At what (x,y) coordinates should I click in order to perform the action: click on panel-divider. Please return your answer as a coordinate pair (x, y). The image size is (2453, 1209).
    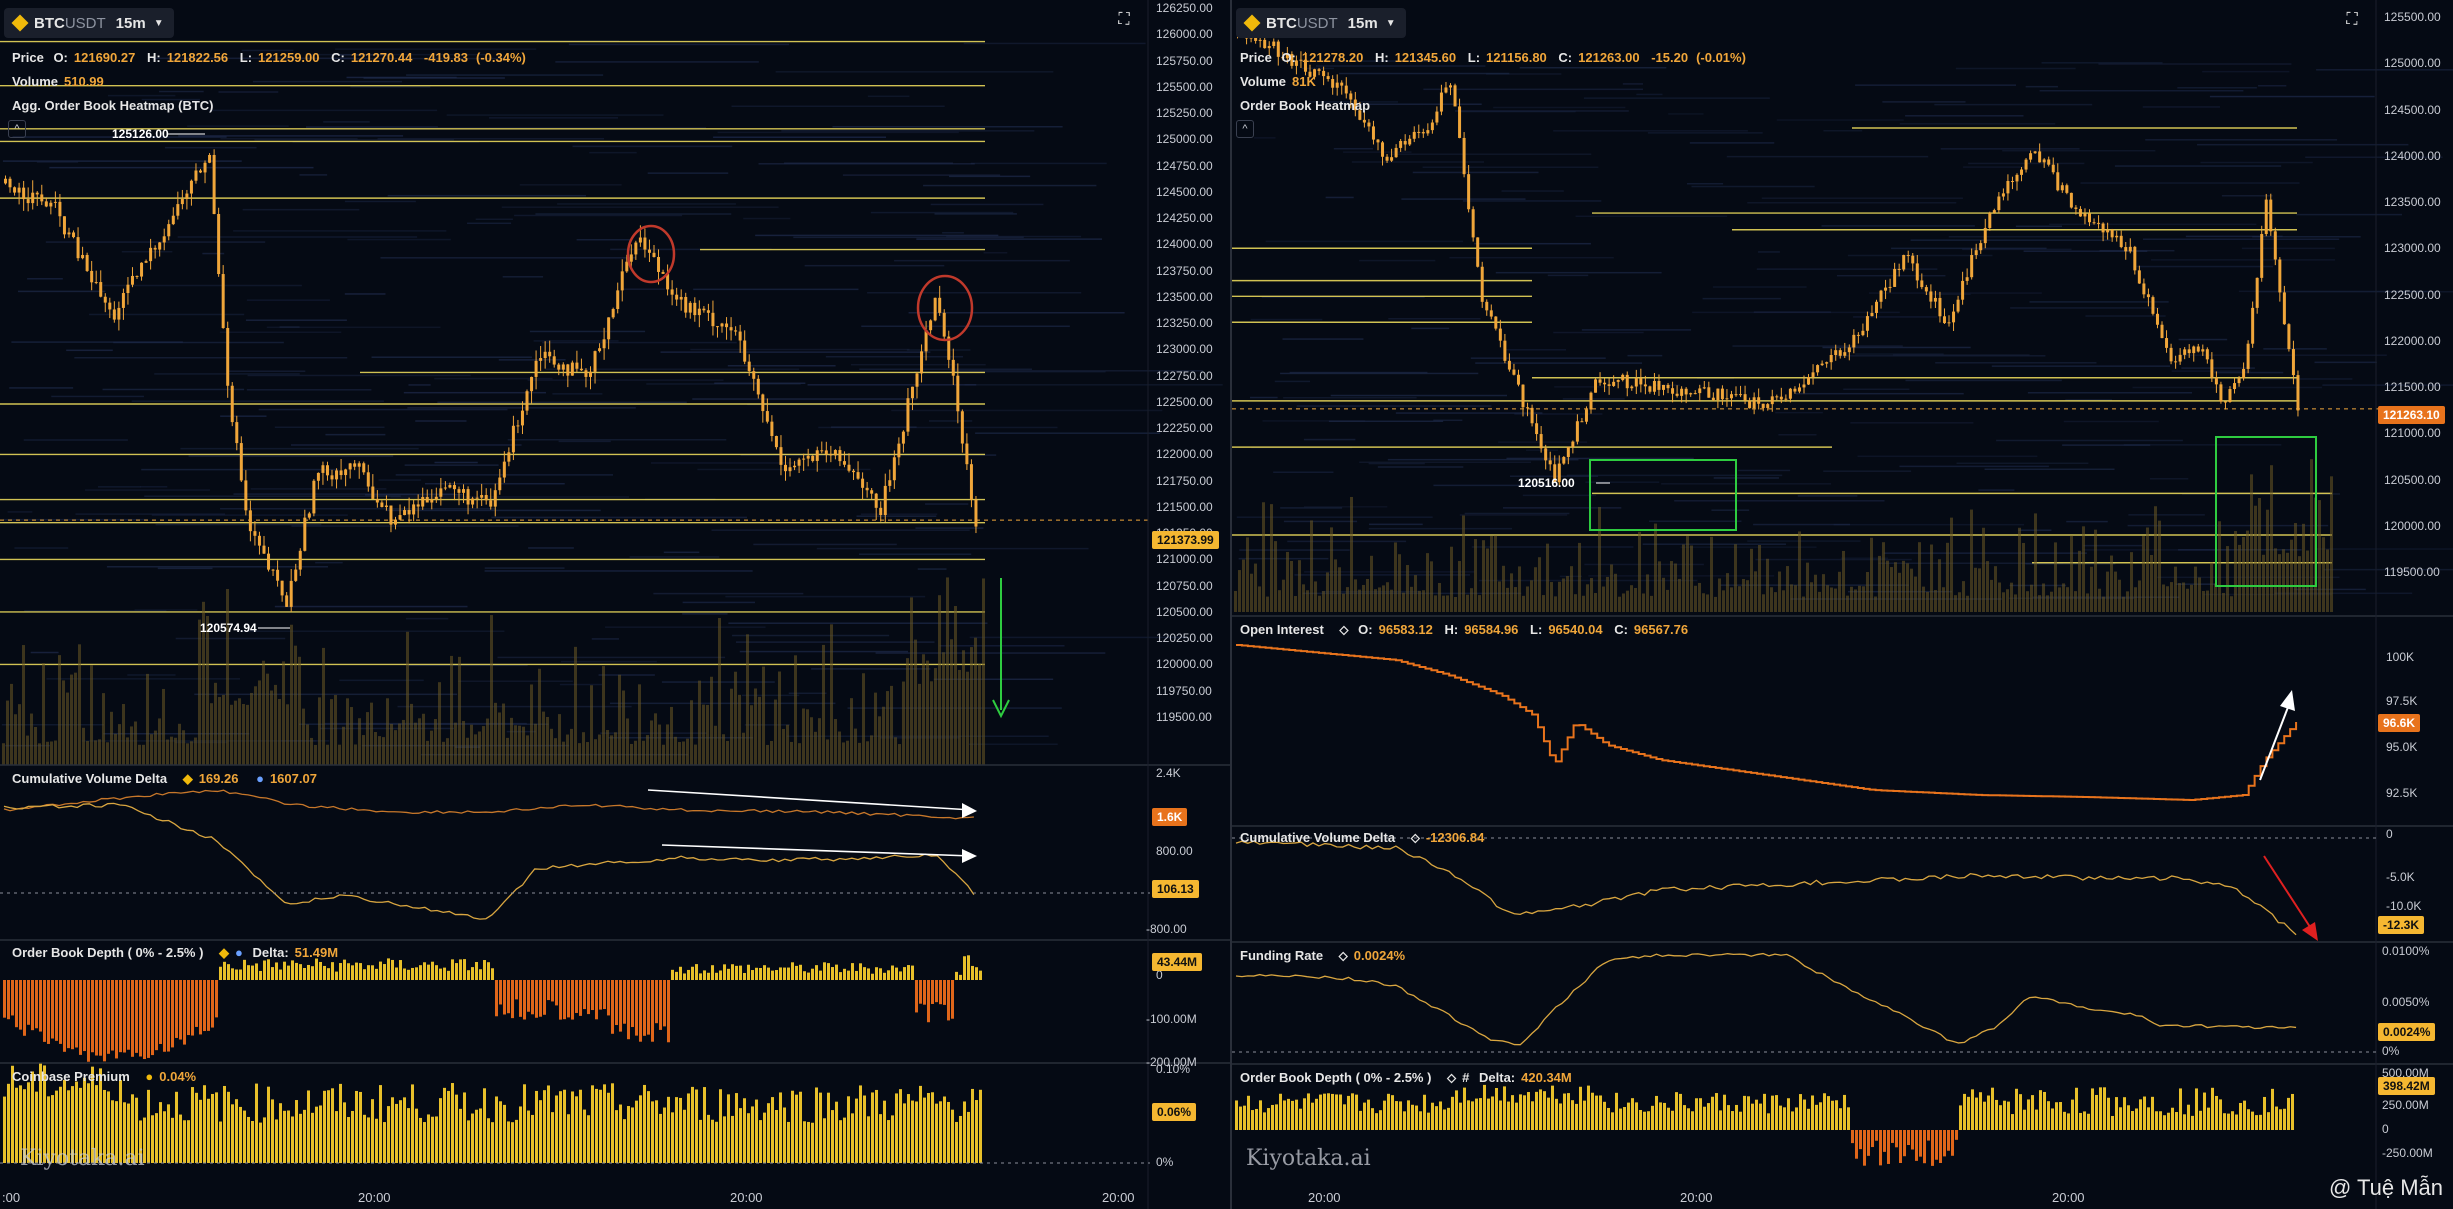
    Looking at the image, I should click on (1231, 604).